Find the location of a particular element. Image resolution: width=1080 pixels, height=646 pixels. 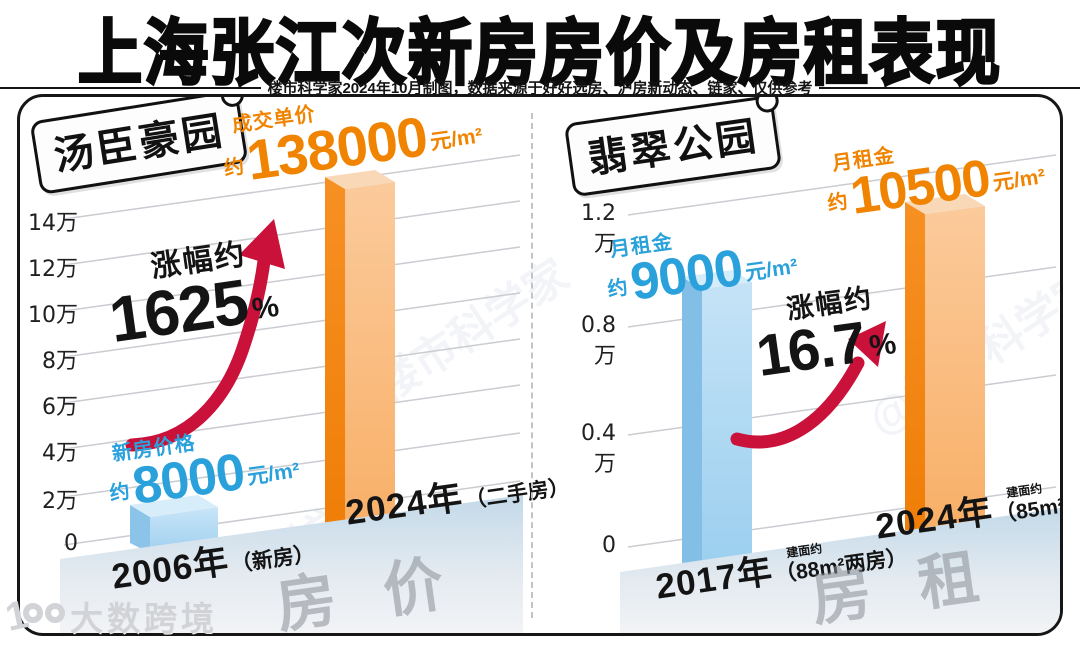

subtitle-row: 楼市科学家2024年10月制图，数据来源于好好选房、沪房新动态、链家、仅供参考 is located at coordinates (540, 87).